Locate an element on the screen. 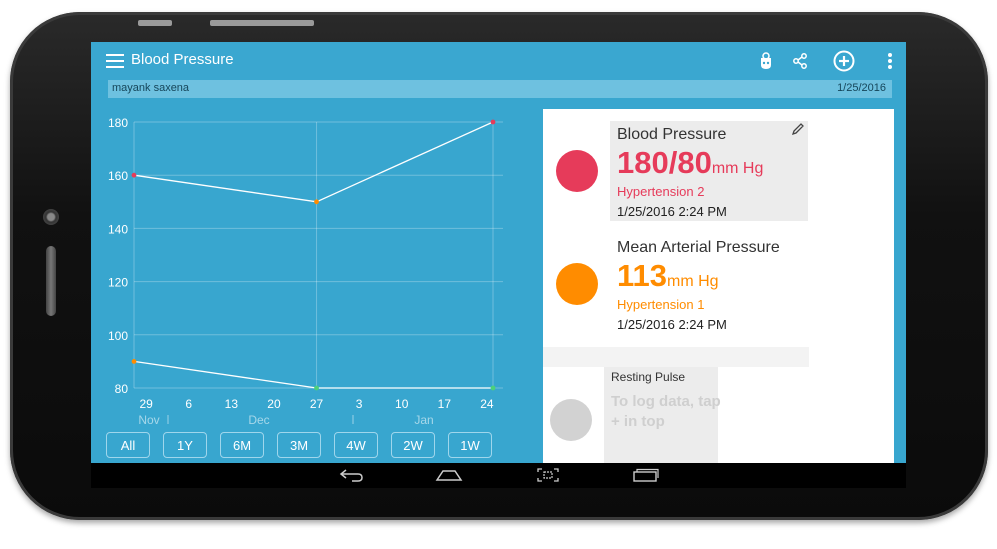 This screenshot has width=997, height=549. app-title: Blood Pressure is located at coordinates (182, 59).